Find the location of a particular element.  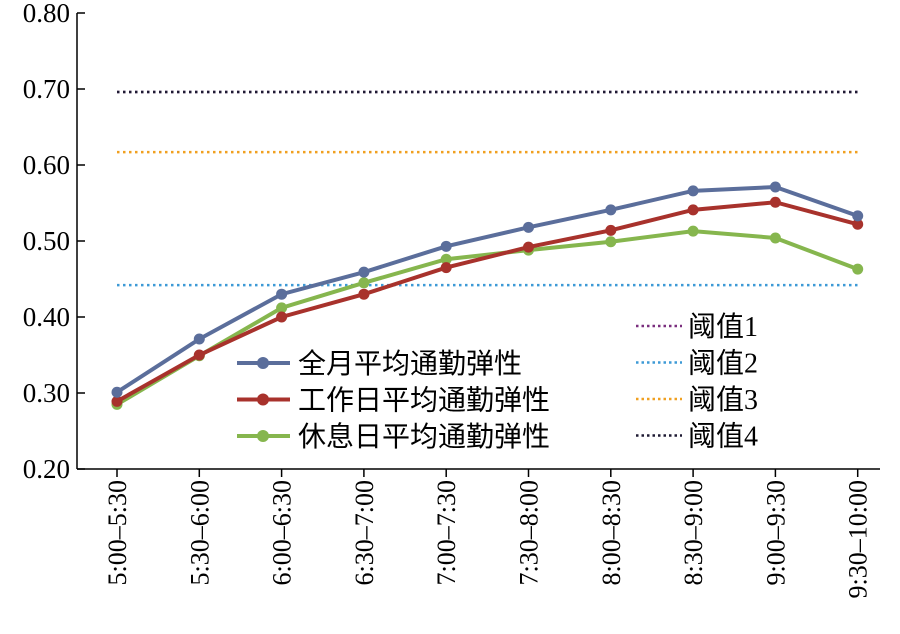

y-tick-label: 0.40 is located at coordinates (46, 317).